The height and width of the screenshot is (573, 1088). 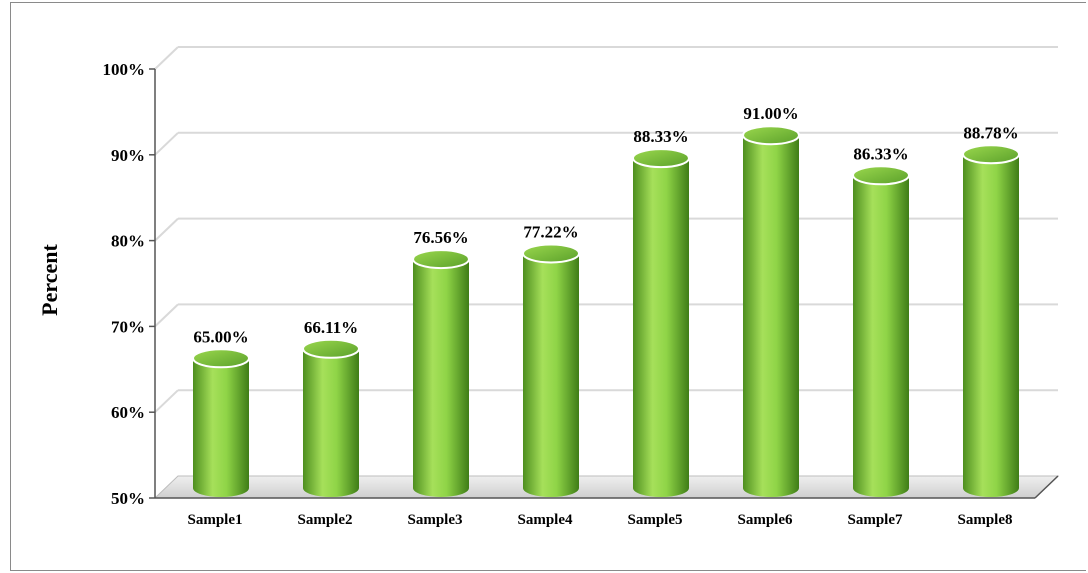 I want to click on x-tick-label: Sample5, so click(x=654, y=520).